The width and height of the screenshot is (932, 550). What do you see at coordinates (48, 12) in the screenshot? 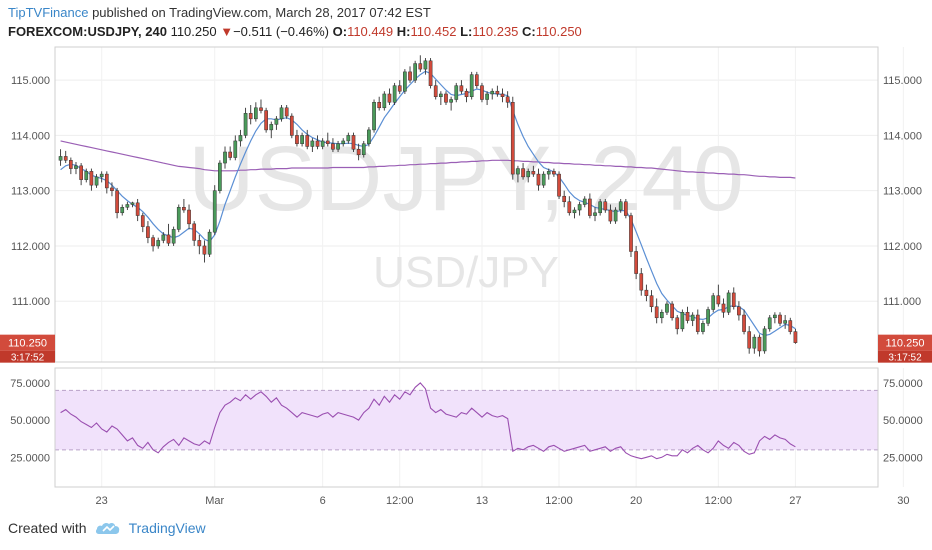
I see `author-link: TipTVFinance` at bounding box center [48, 12].